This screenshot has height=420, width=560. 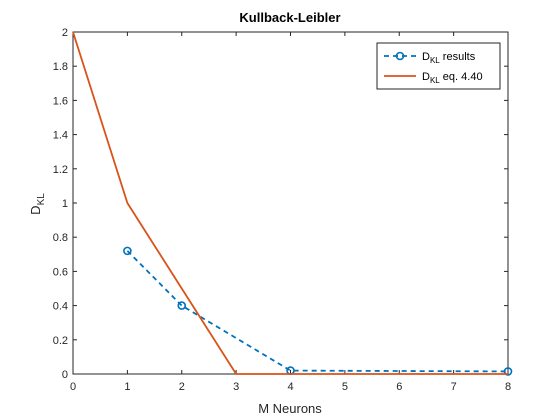 What do you see at coordinates (37, 204) in the screenshot?
I see `y-axis-label: DKL` at bounding box center [37, 204].